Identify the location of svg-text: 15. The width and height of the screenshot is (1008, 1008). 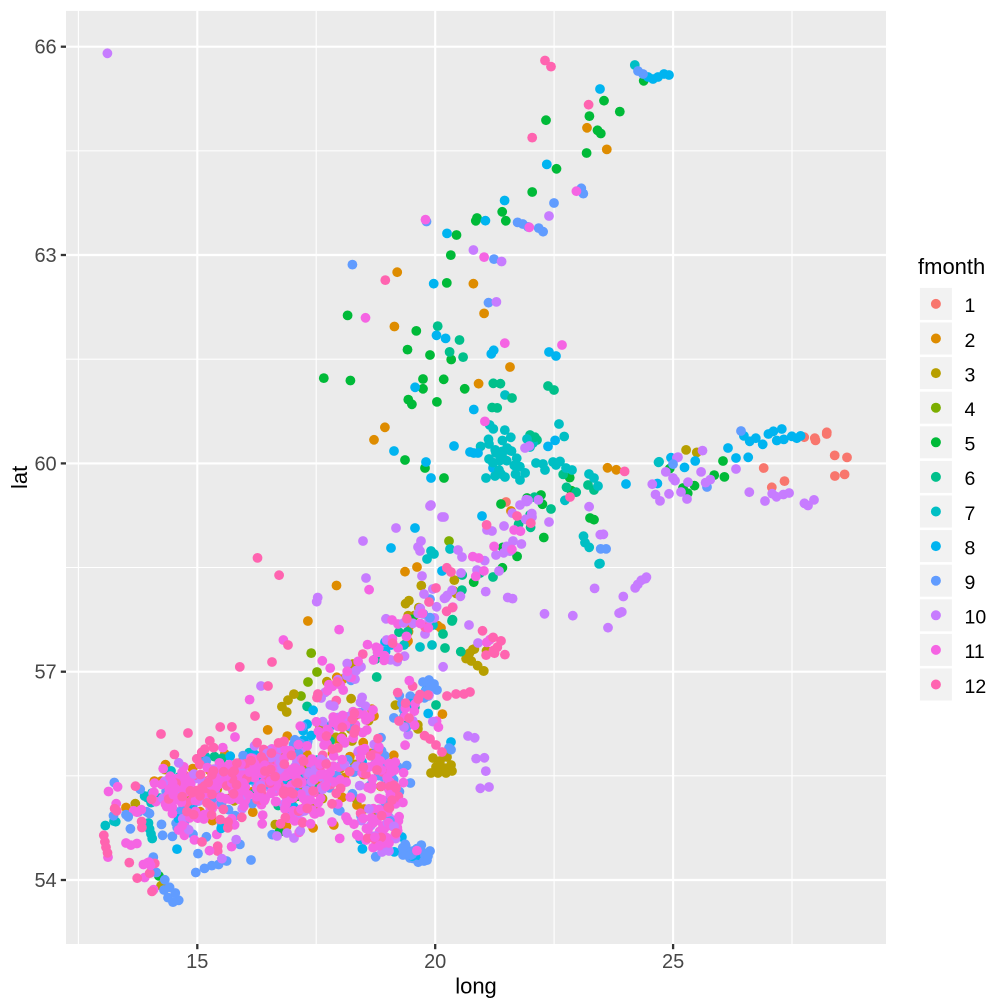
(197, 962).